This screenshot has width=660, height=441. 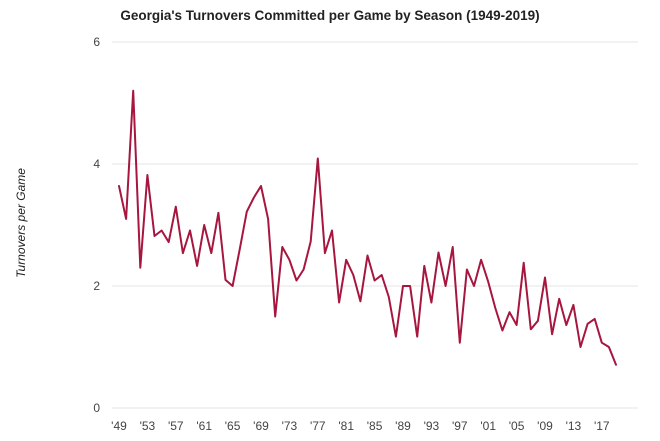 What do you see at coordinates (375, 426) in the screenshot?
I see `x-tick-label: '85` at bounding box center [375, 426].